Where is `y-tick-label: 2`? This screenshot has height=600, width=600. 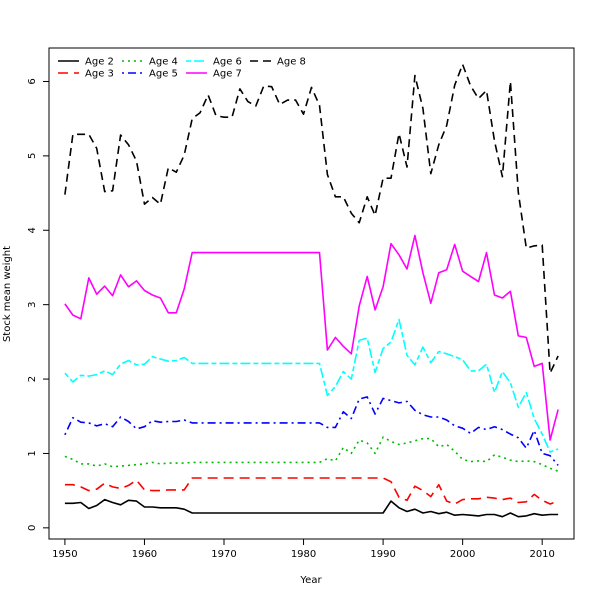 y-tick-label: 2 is located at coordinates (32, 379).